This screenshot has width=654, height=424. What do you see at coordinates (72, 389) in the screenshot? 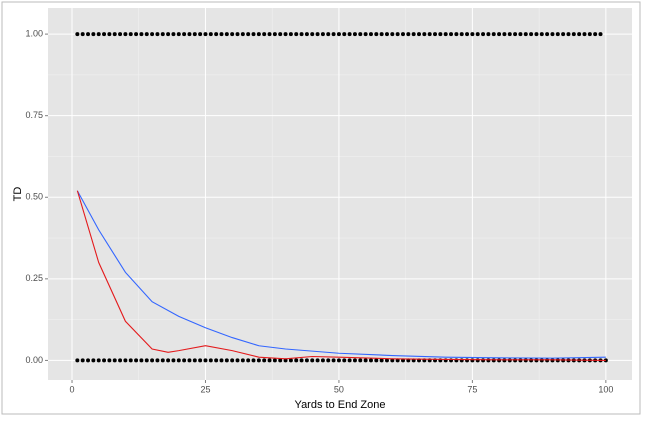
I see `x-tick-label: 0` at bounding box center [72, 389].